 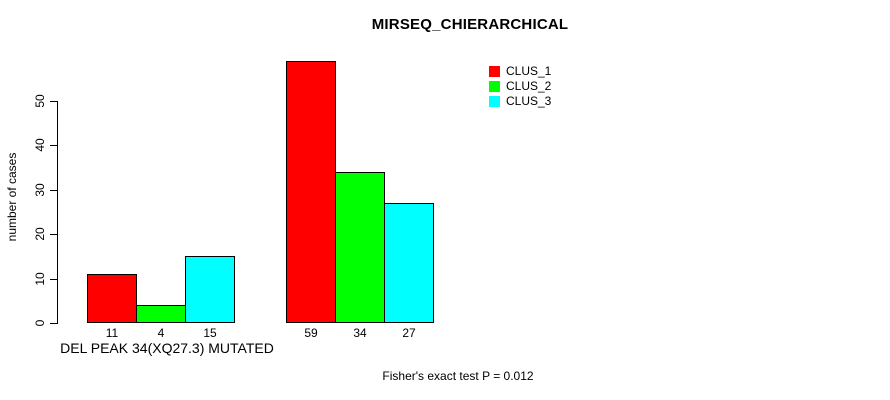 I want to click on legend-row: CLUS_3, so click(x=520, y=101).